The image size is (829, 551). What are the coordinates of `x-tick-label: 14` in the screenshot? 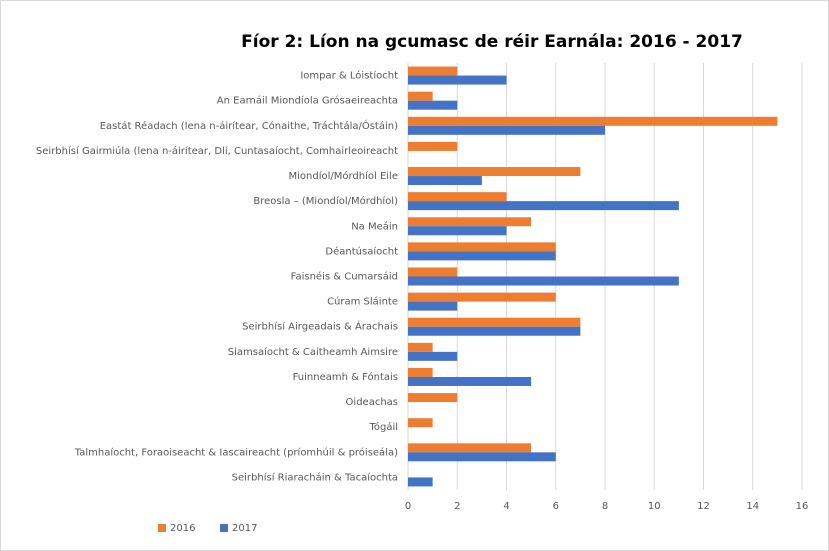 It's located at (752, 506).